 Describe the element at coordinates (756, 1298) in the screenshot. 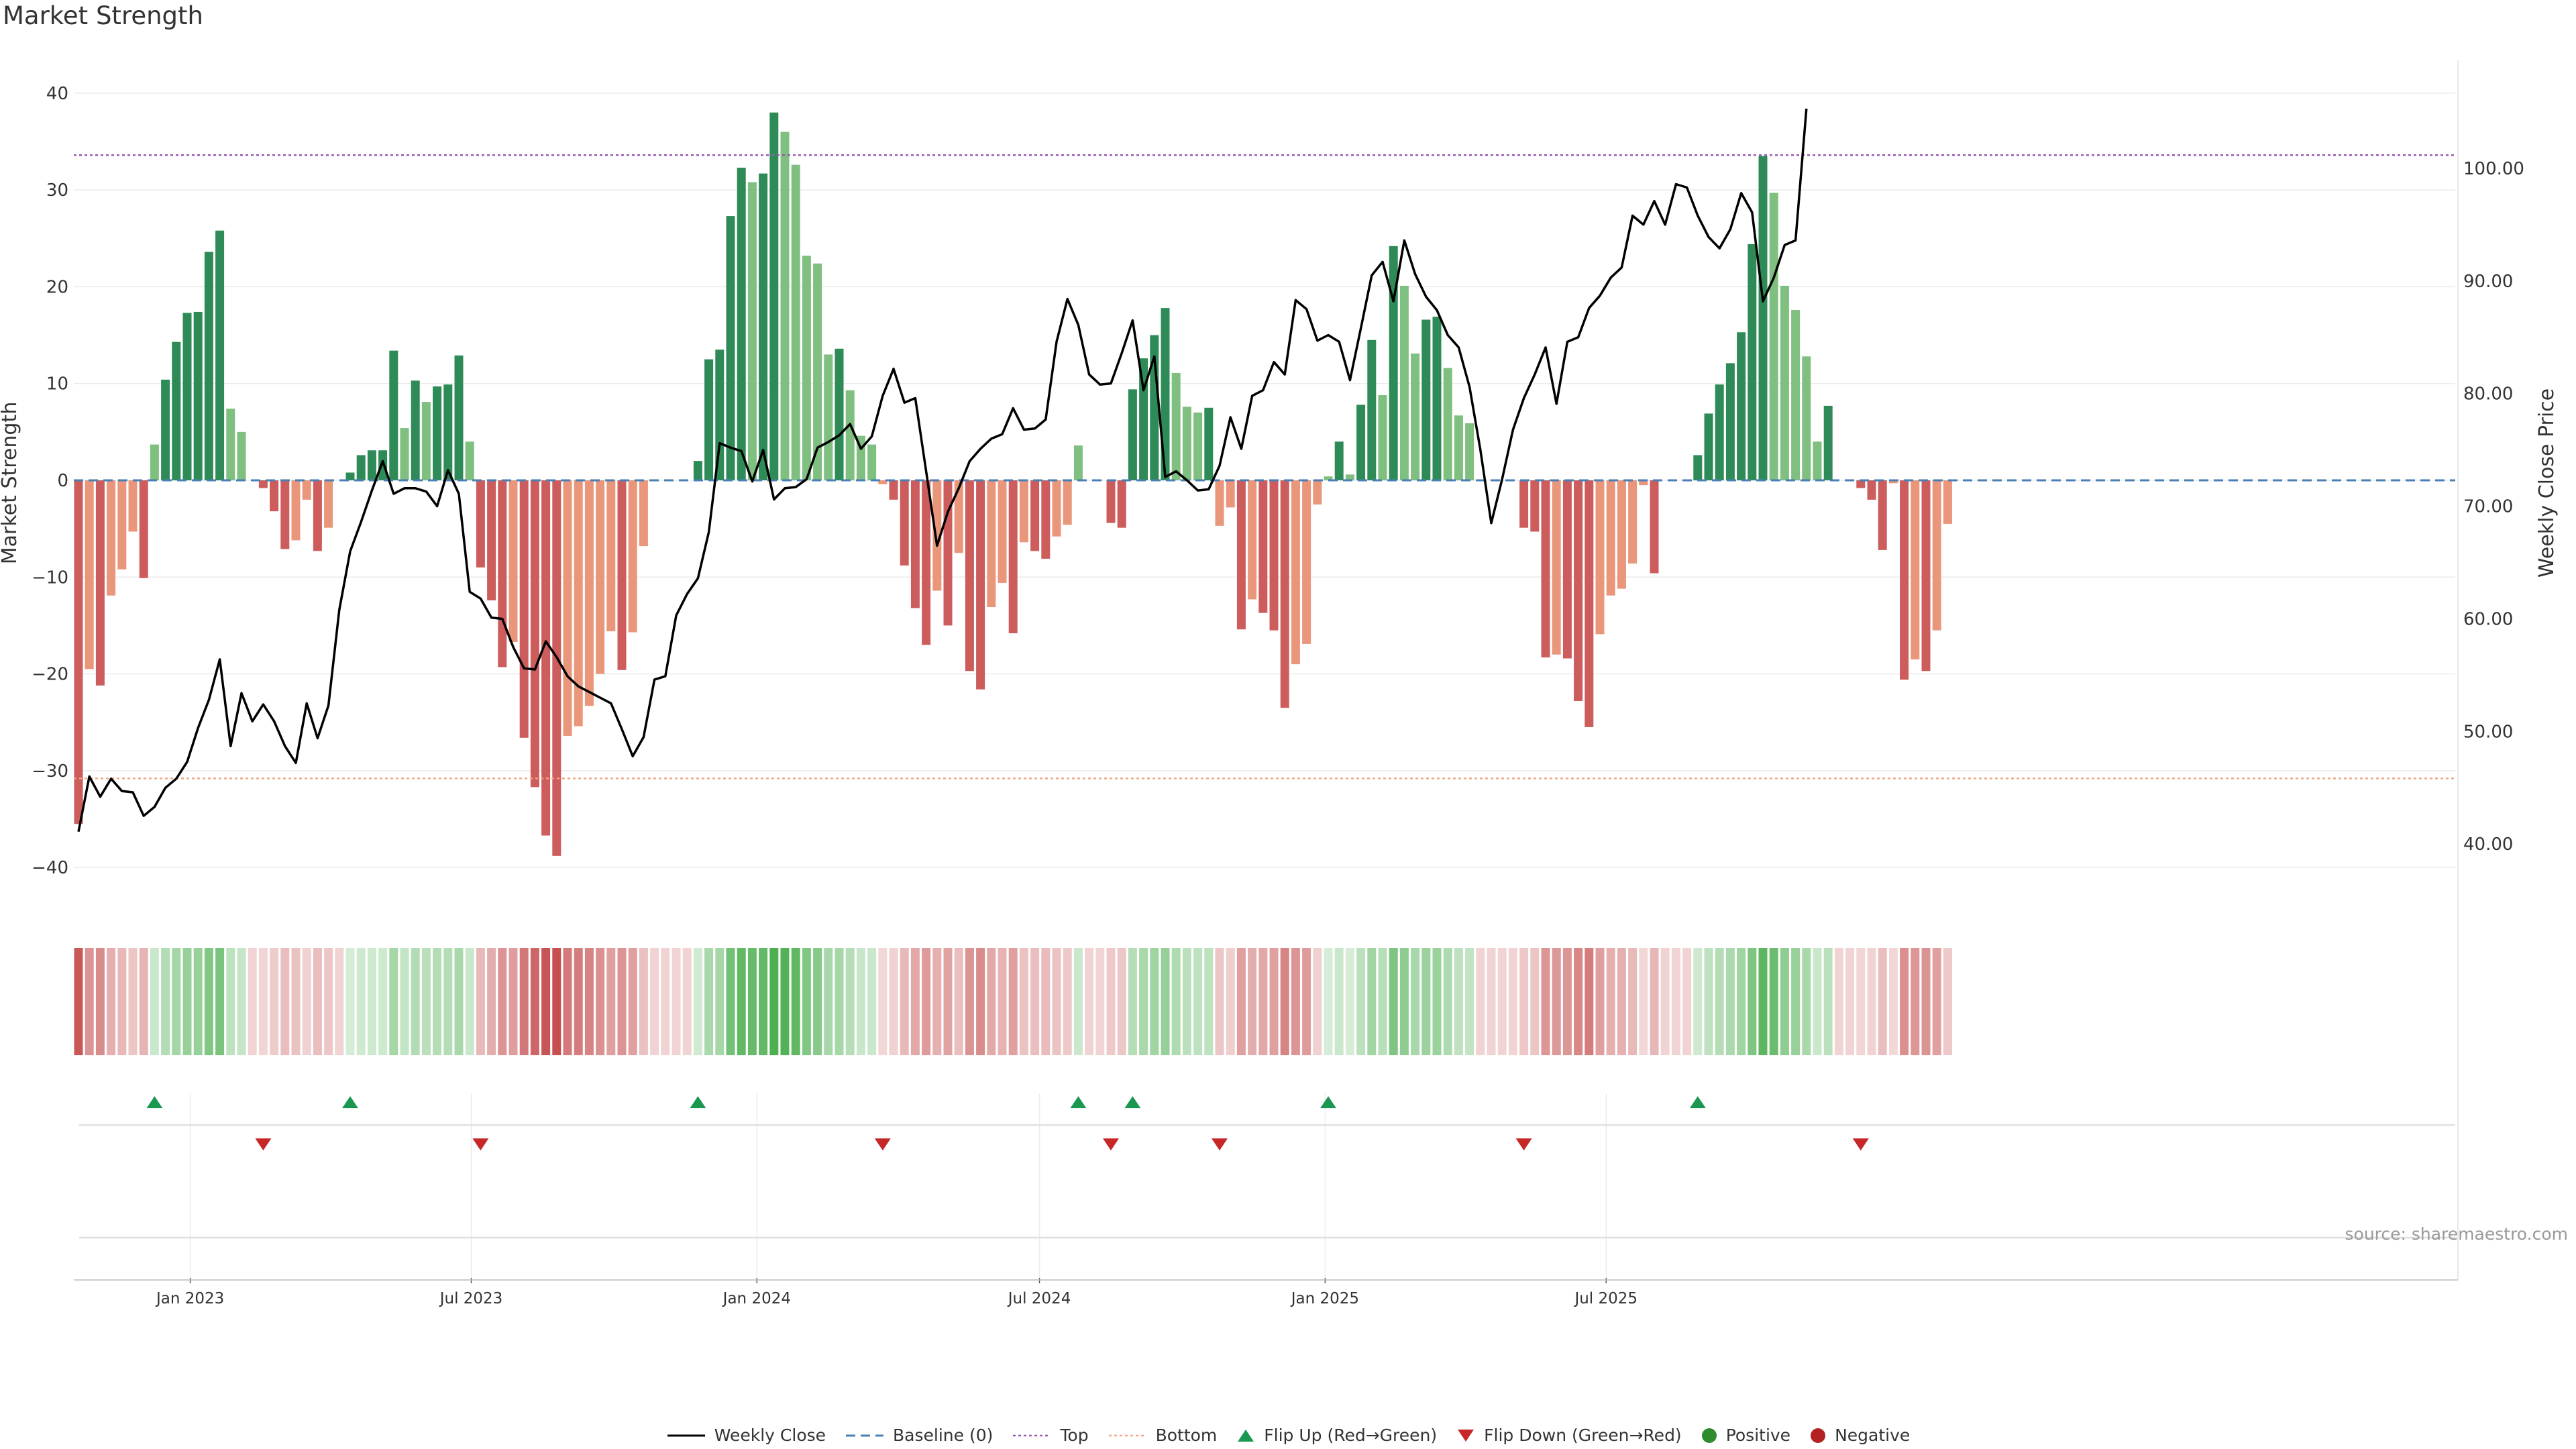

I see `x-tick-label: Jan 2024` at that location.